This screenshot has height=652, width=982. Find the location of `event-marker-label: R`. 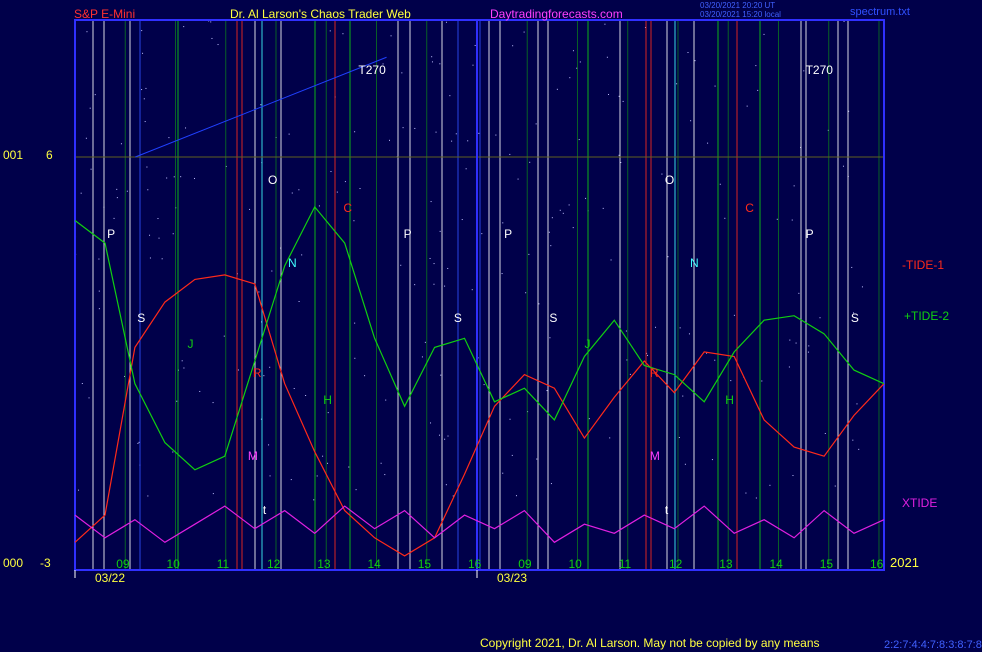

event-marker-label: R is located at coordinates (257, 373).